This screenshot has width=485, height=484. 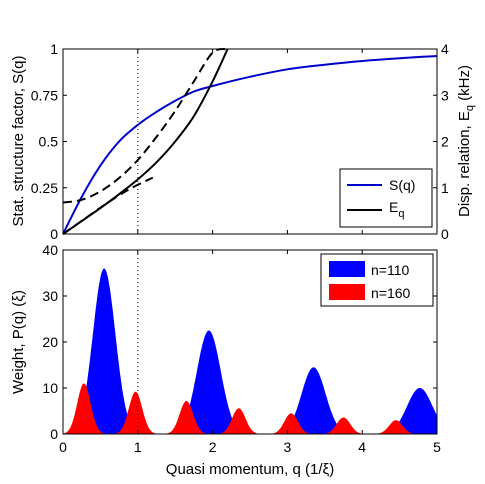 I want to click on bottom-ytick-label-4: 40, so click(x=50, y=250).